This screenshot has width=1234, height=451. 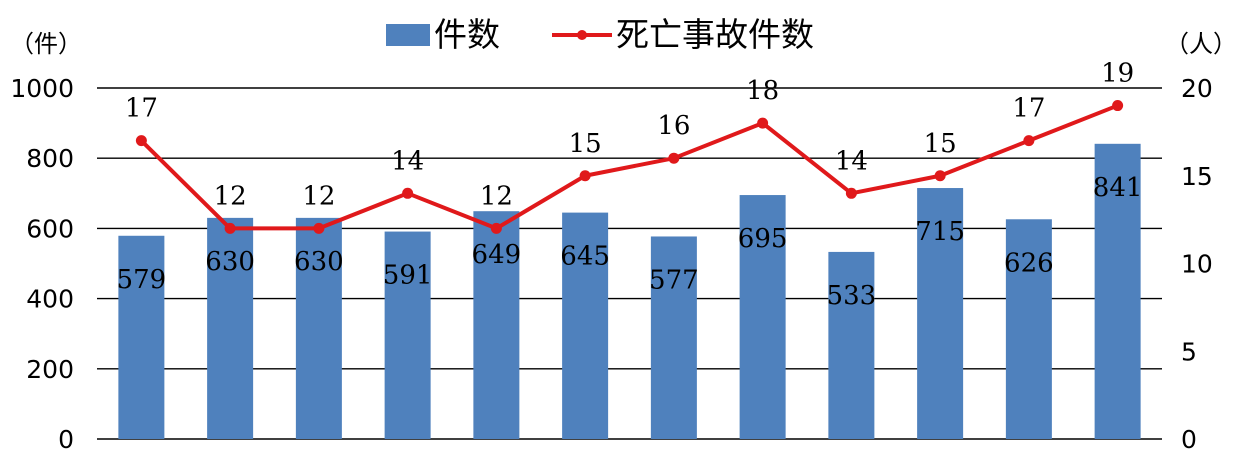 I want to click on bar-data-label: 695, so click(x=763, y=239).